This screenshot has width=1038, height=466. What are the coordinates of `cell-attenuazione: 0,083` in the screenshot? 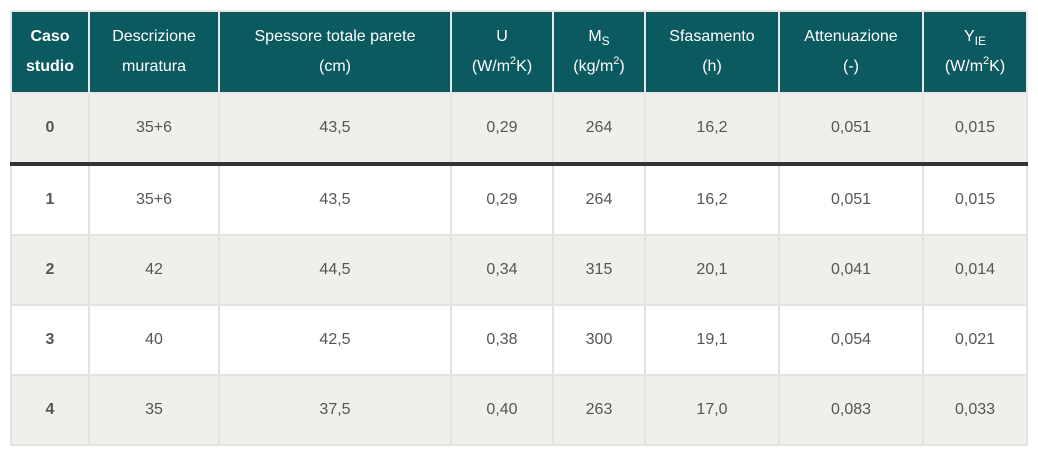 It's located at (851, 410).